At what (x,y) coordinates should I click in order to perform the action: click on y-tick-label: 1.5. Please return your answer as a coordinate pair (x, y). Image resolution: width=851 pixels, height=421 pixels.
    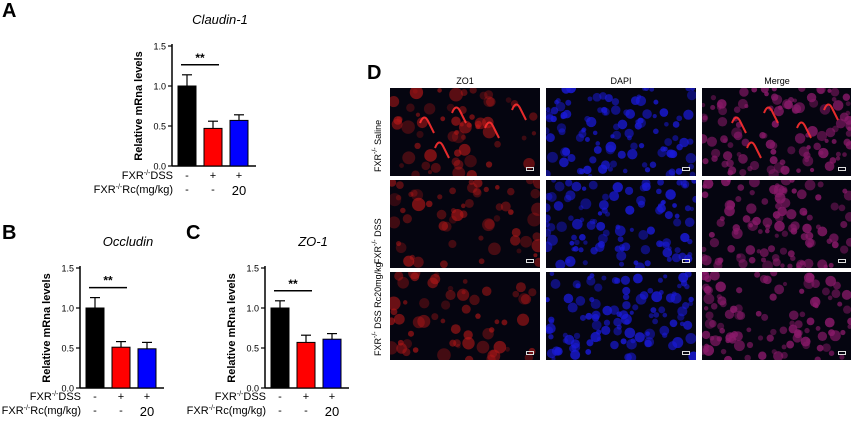
    Looking at the image, I should click on (252, 269).